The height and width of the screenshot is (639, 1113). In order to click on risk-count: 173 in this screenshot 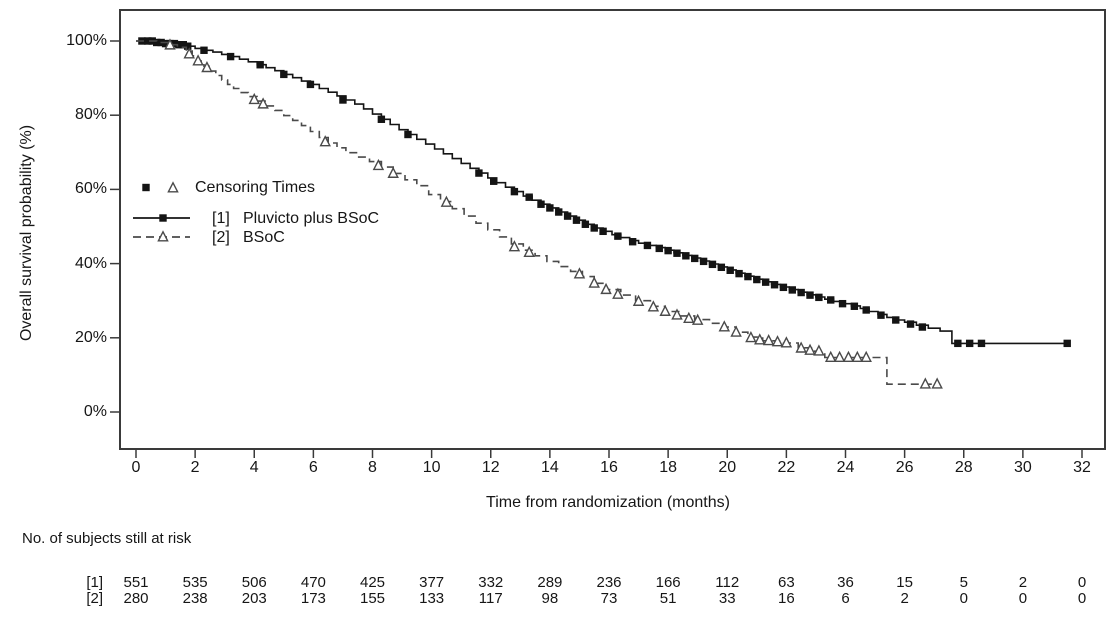, I will do `click(313, 598)`.